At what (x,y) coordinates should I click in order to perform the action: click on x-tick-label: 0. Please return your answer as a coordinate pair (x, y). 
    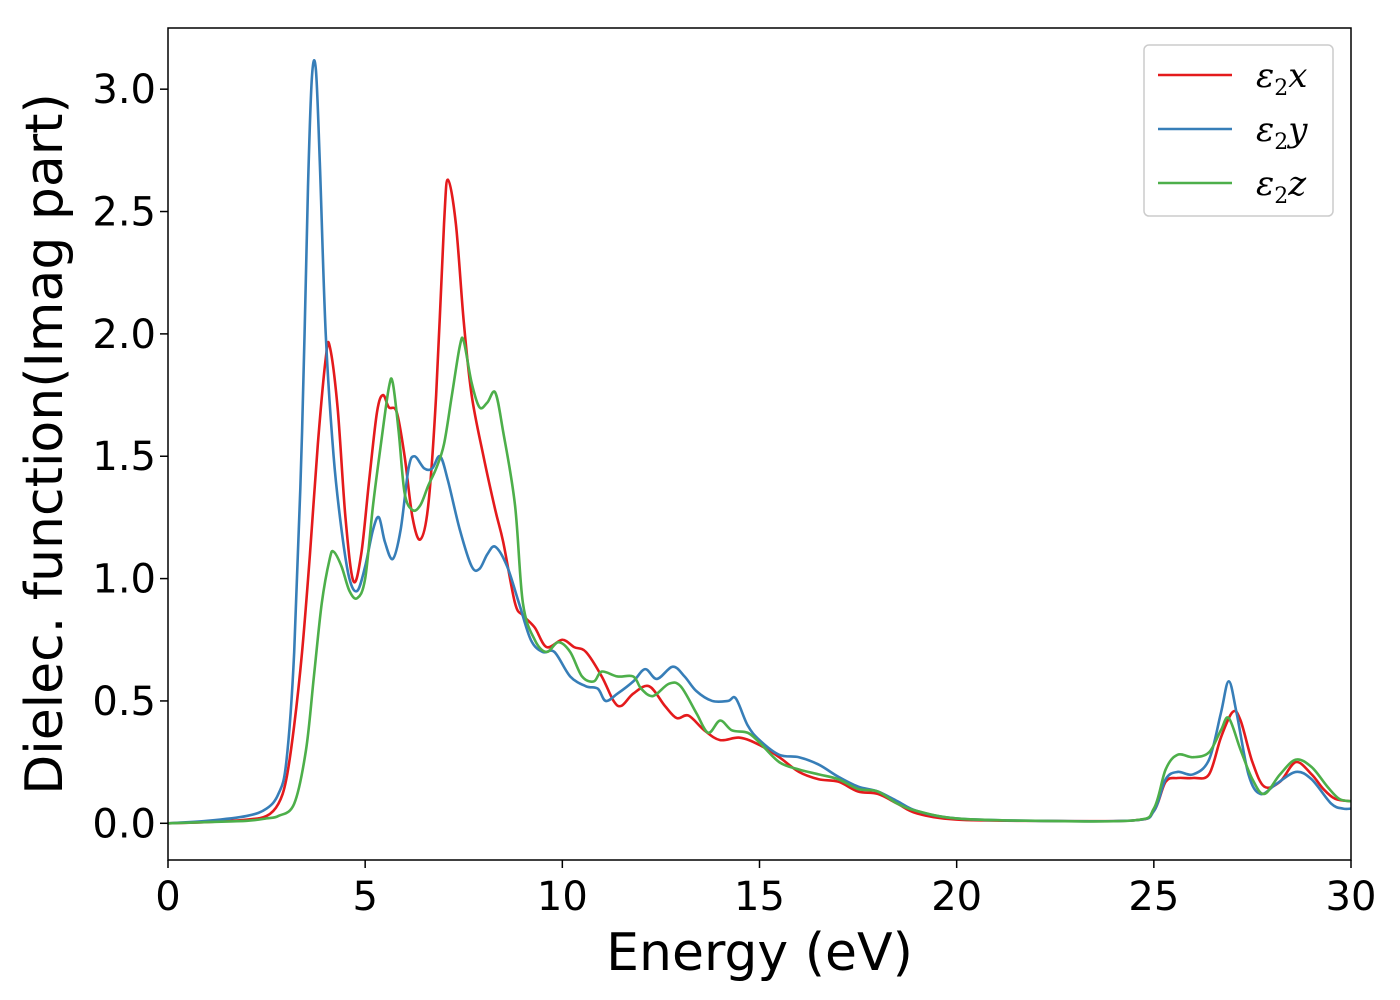
    Looking at the image, I should click on (167, 897).